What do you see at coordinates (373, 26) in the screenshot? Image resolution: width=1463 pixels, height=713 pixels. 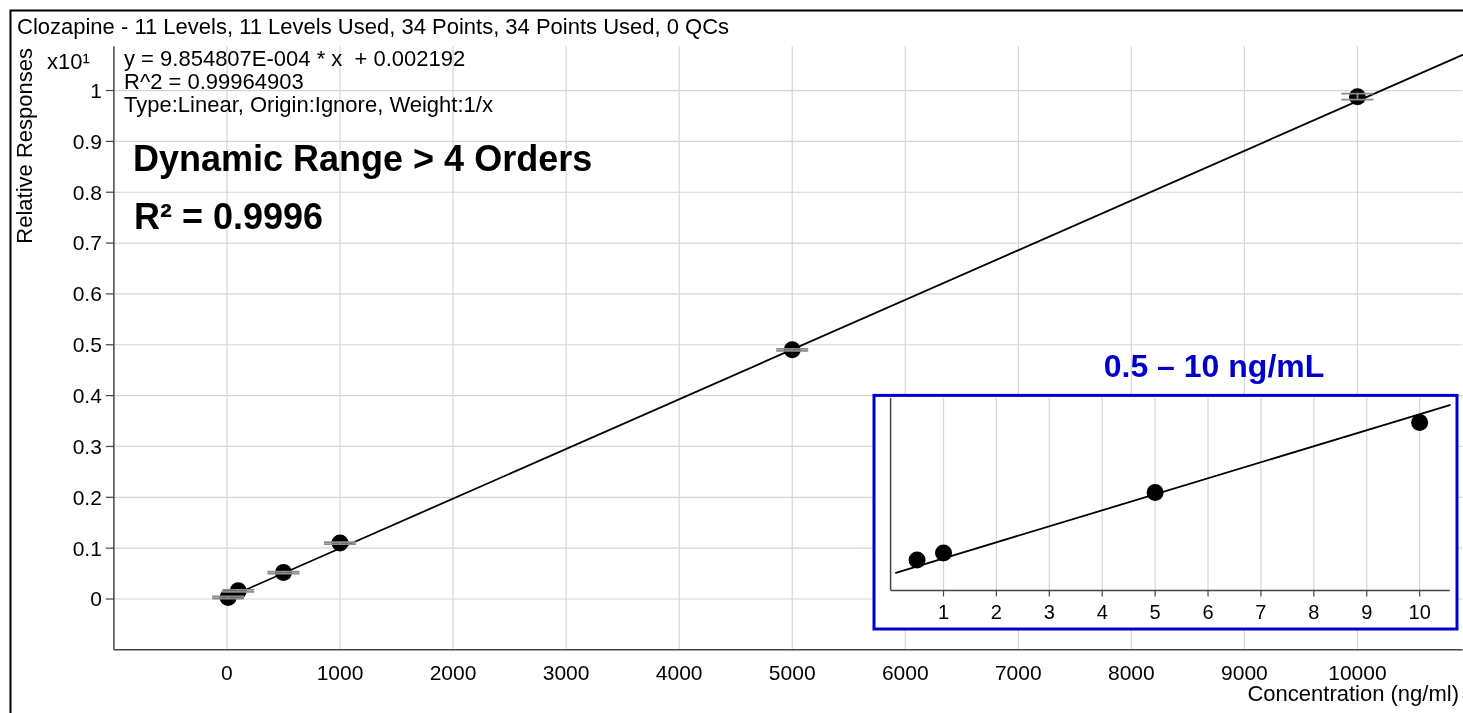 I see `chart-title: Clozapine - 11 Levels, 11 Levels Used, 34 Points, 34 Points Used, 0 QCs` at bounding box center [373, 26].